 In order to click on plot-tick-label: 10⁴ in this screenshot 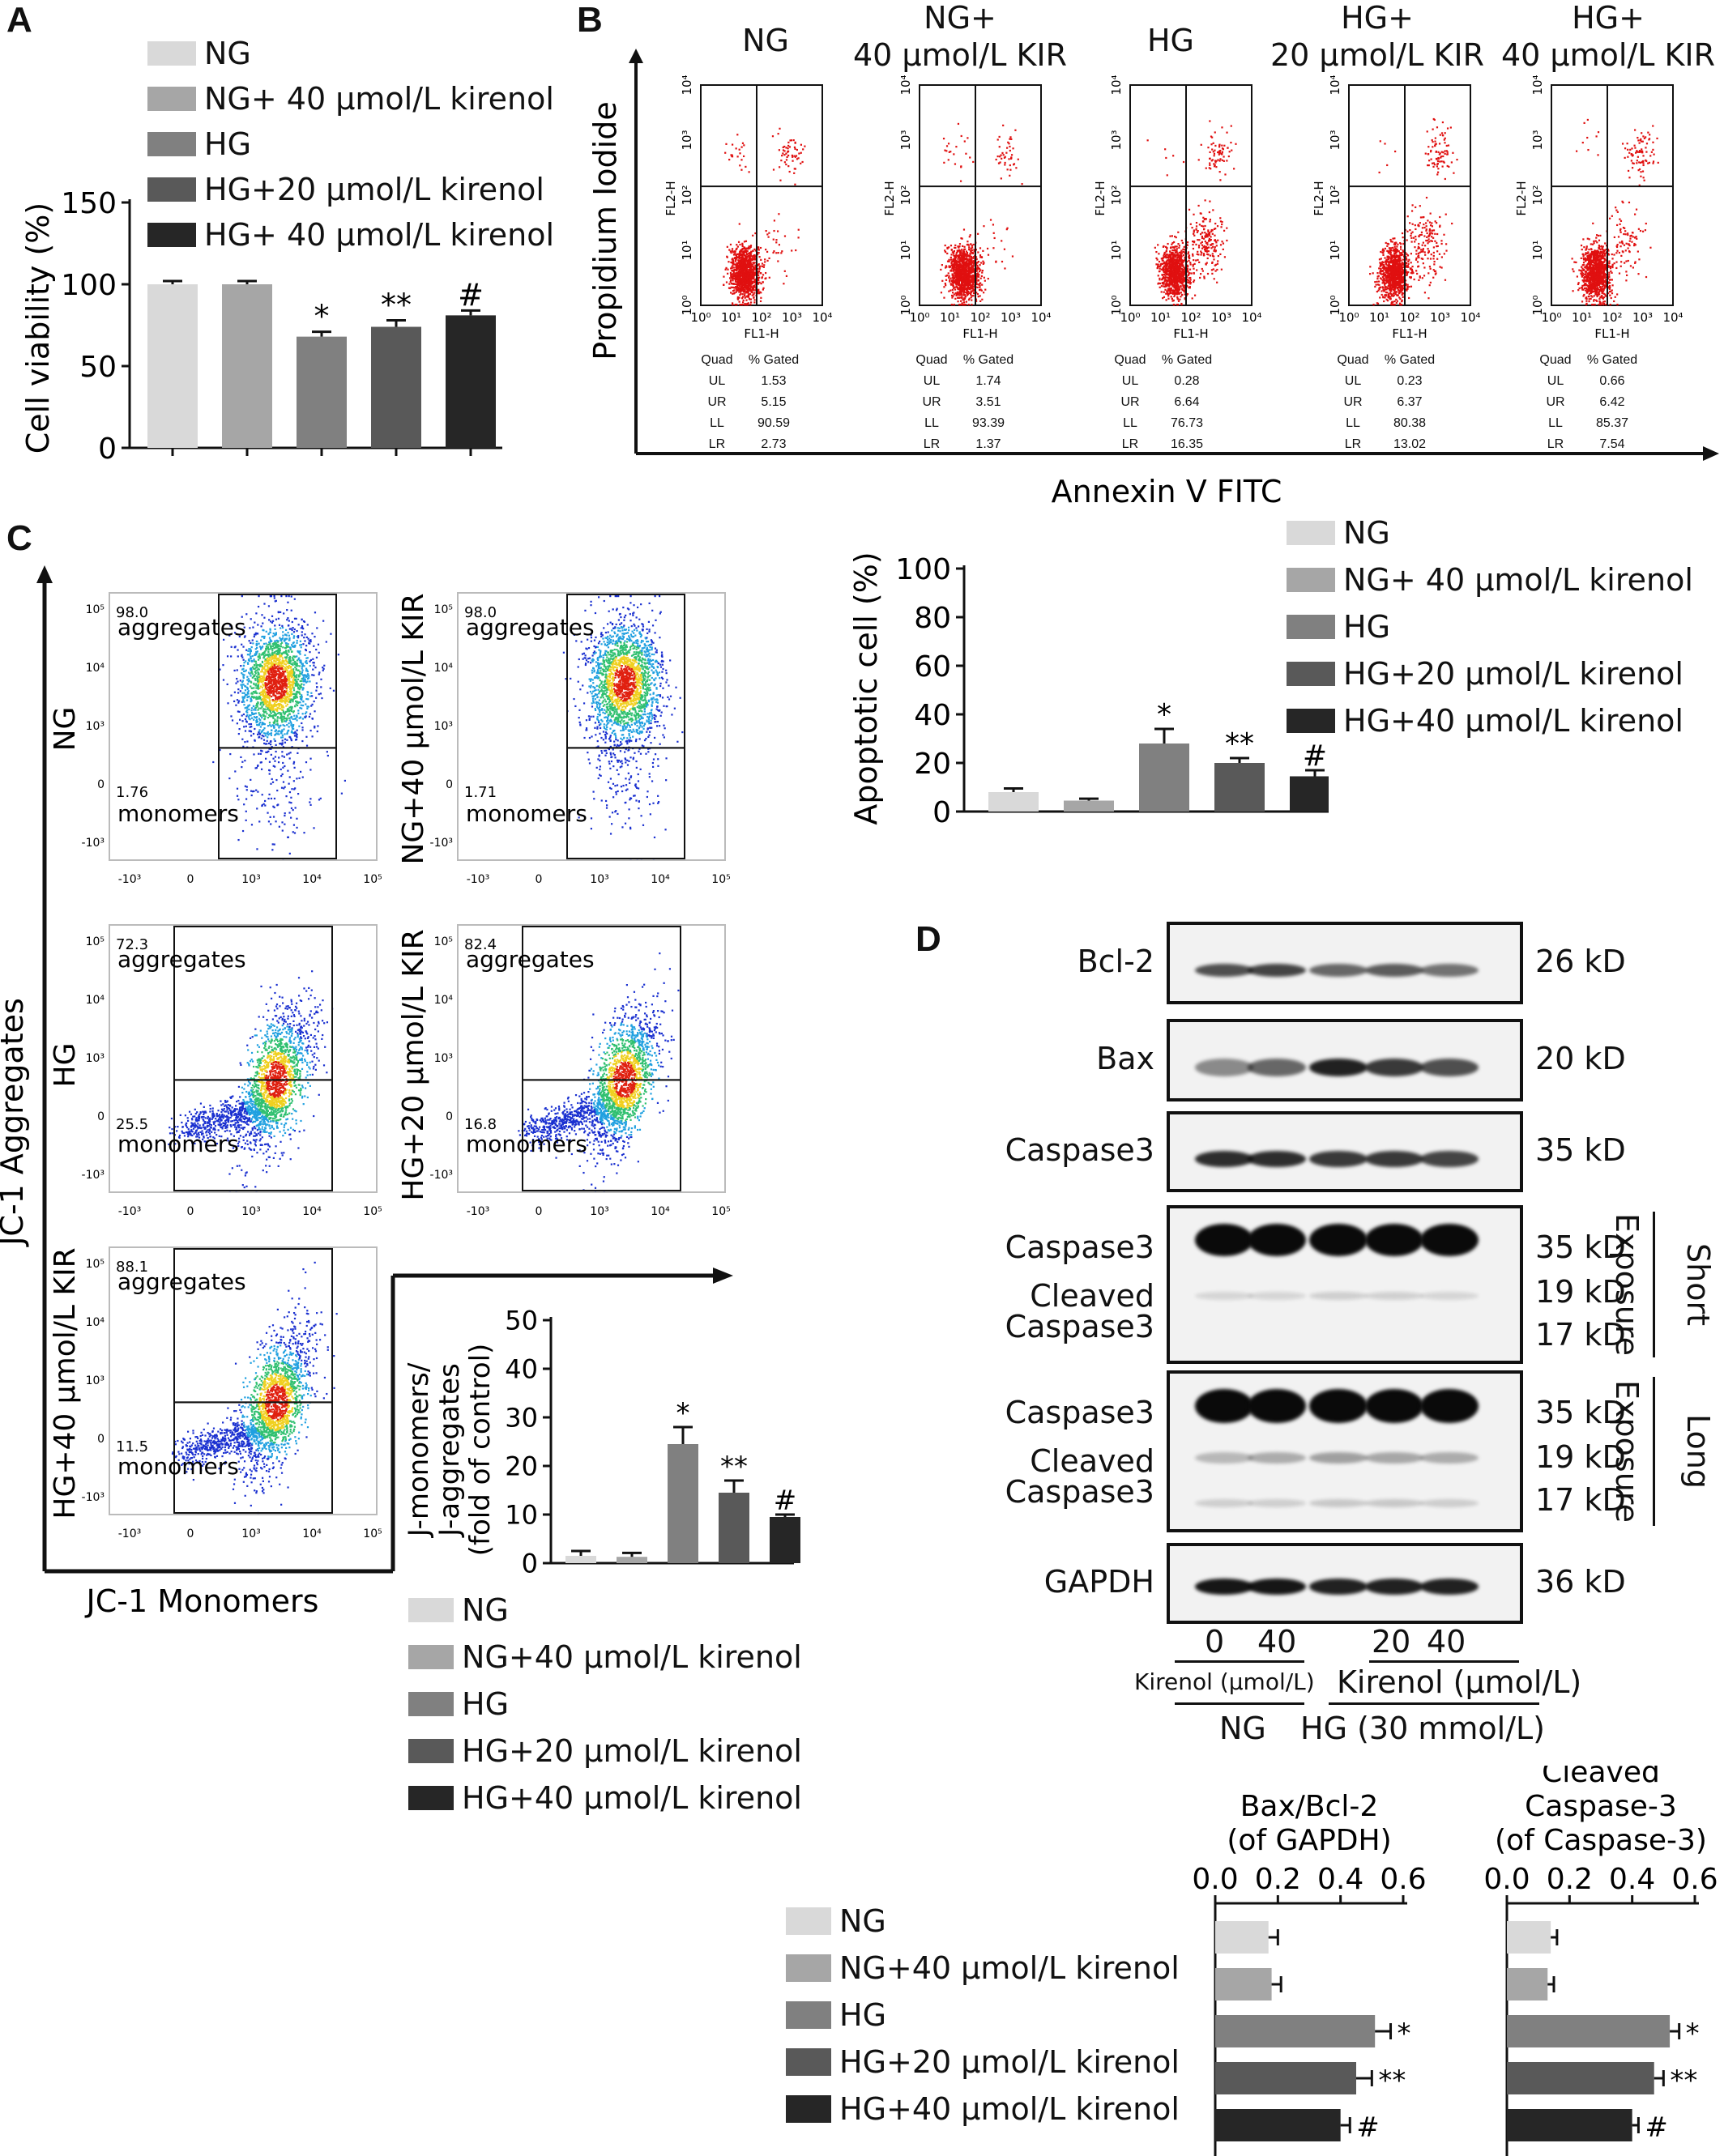, I will do `click(905, 85)`.